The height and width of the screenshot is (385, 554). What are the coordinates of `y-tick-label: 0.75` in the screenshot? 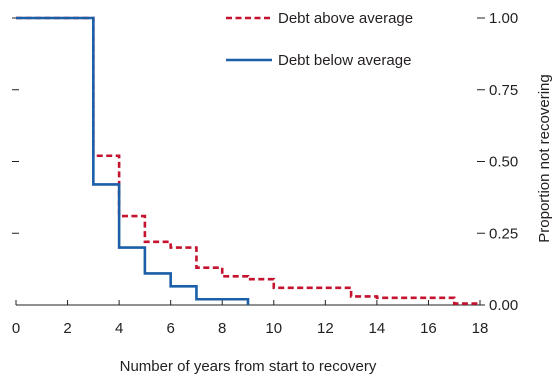 It's located at (503, 90).